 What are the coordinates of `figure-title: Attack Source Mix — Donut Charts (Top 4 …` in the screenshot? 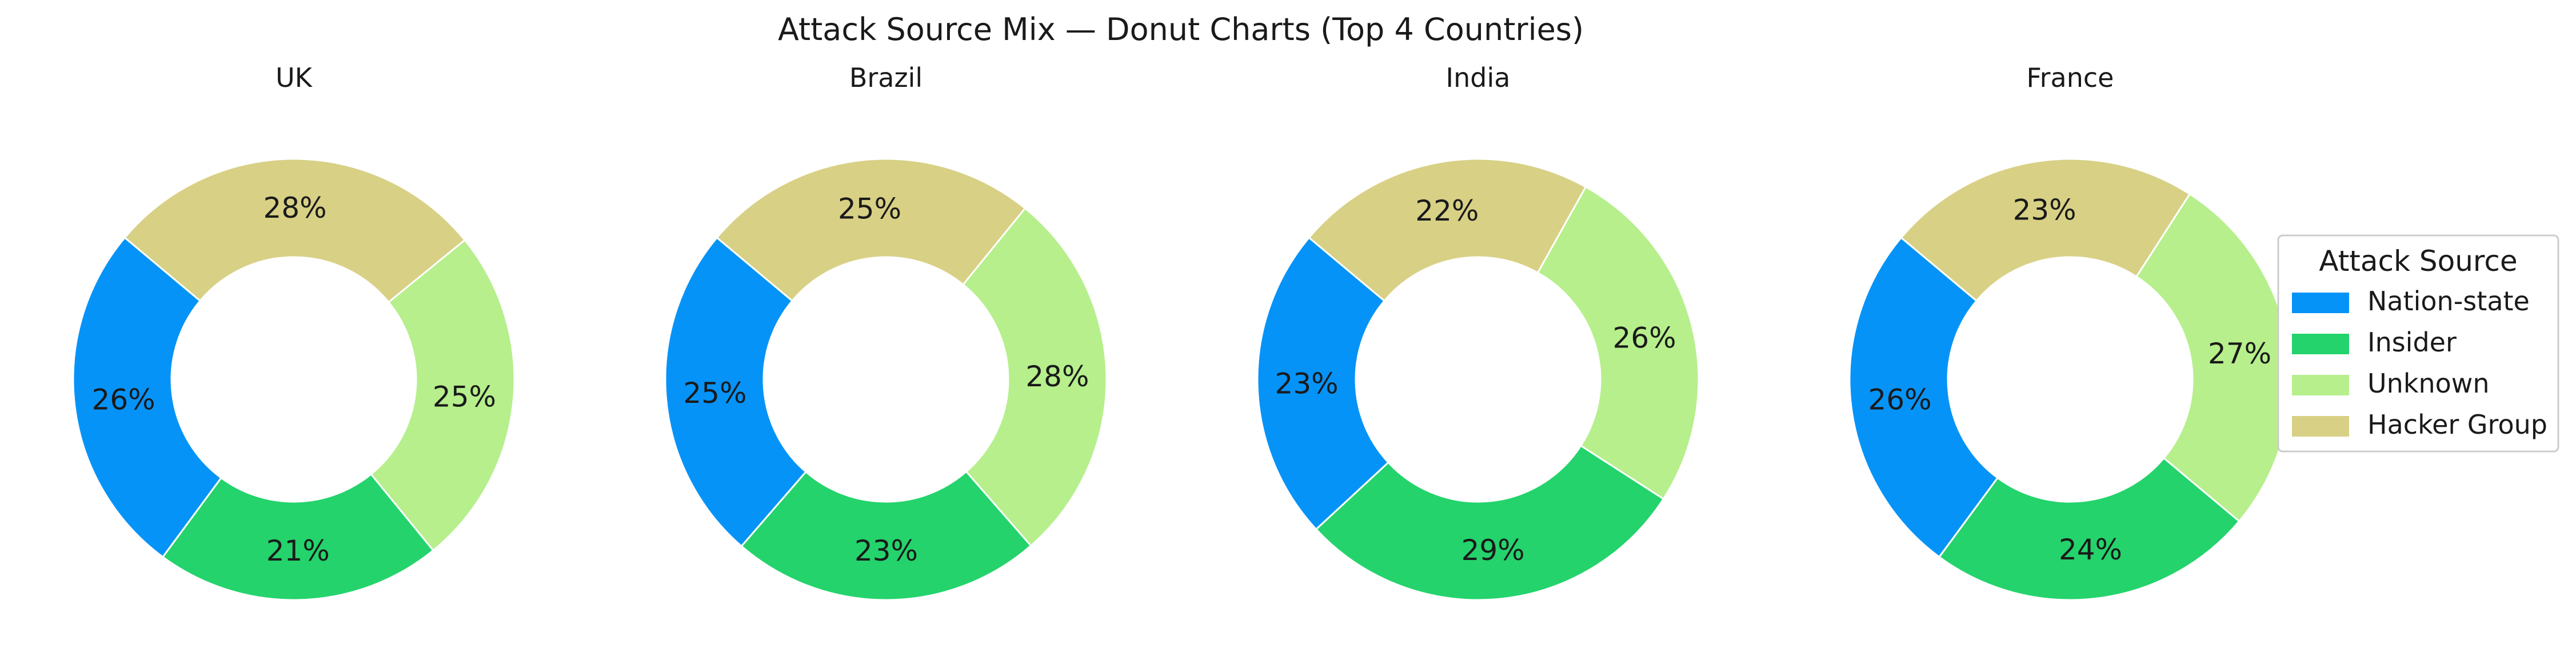 It's located at (1181, 29).